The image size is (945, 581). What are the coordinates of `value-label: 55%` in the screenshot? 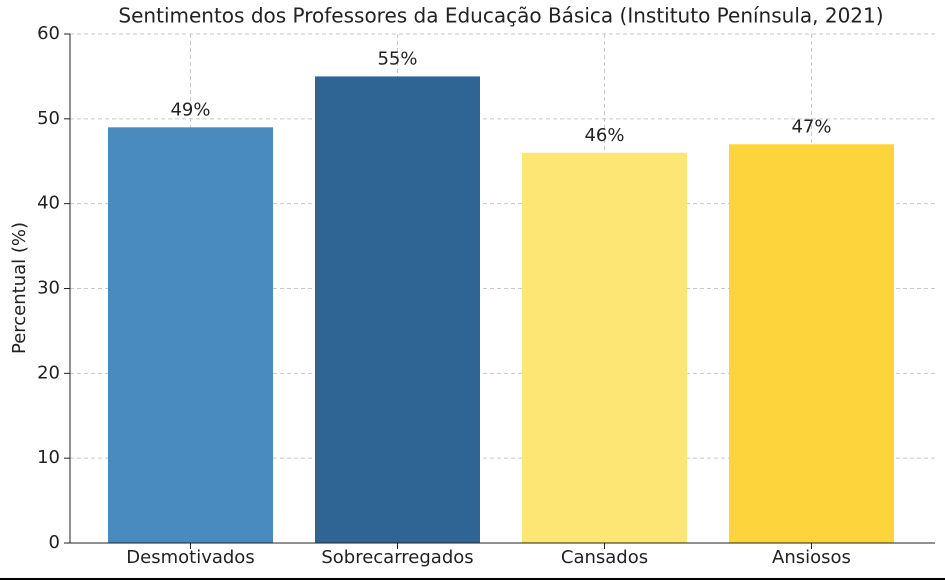 It's located at (397, 58).